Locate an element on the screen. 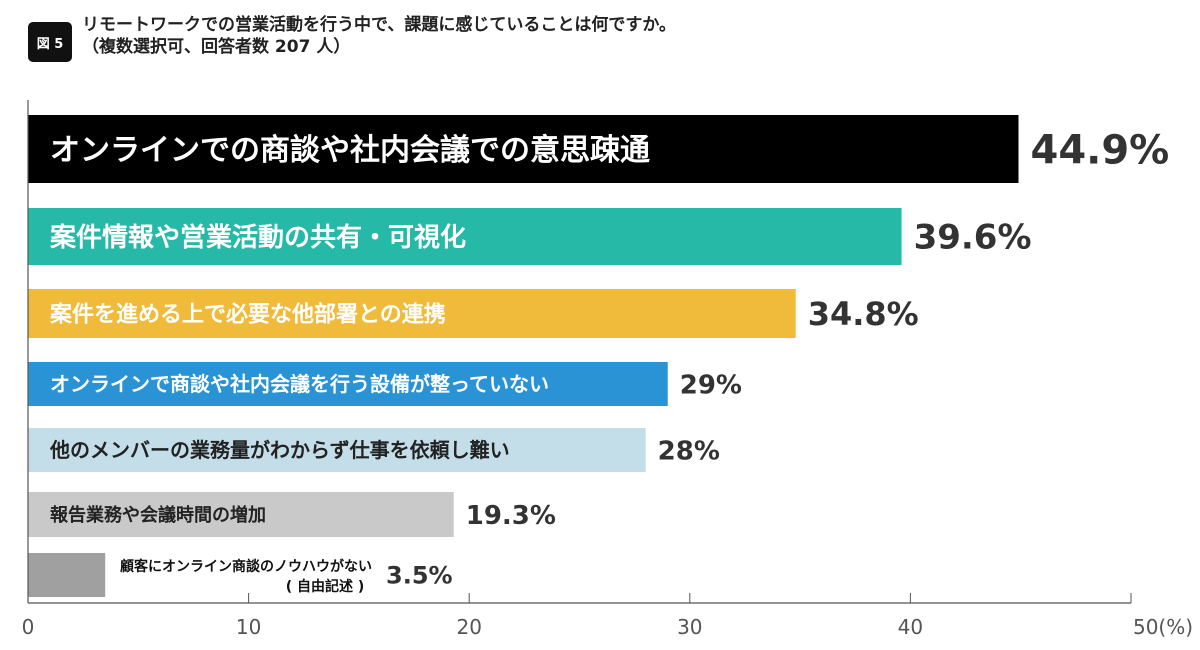 This screenshot has width=1200, height=650. value-label: 28% is located at coordinates (689, 451).